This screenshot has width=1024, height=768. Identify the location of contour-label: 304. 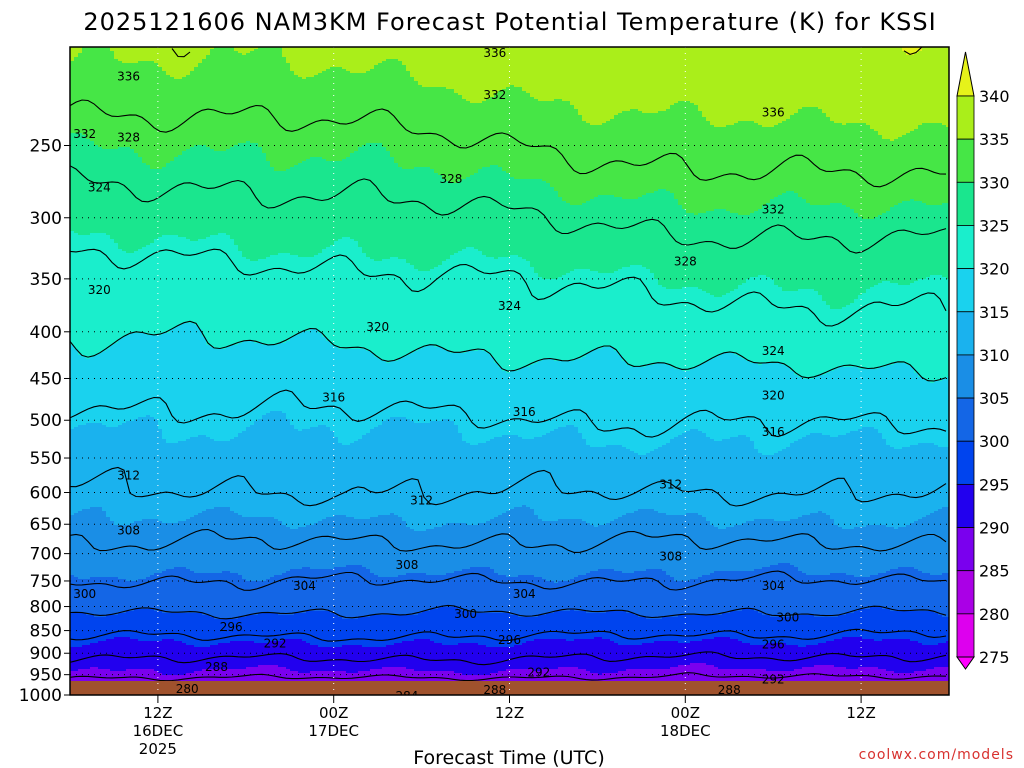
(773, 586).